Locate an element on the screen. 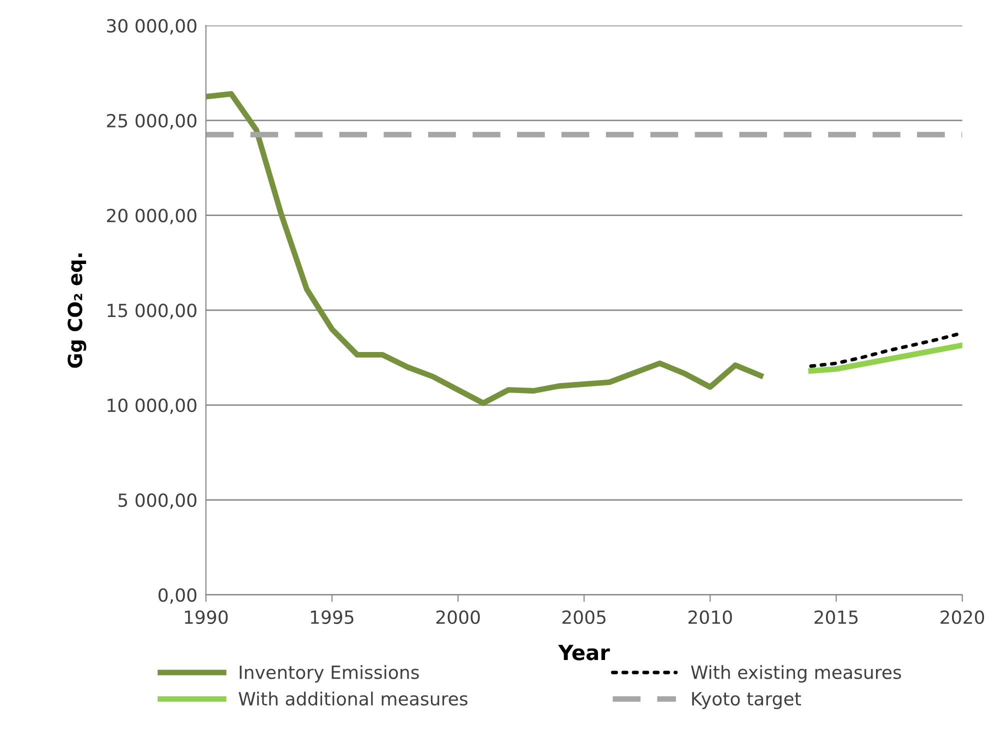 Image resolution: width=990 pixels, height=751 pixels. legend-label: With existing measures is located at coordinates (796, 674).